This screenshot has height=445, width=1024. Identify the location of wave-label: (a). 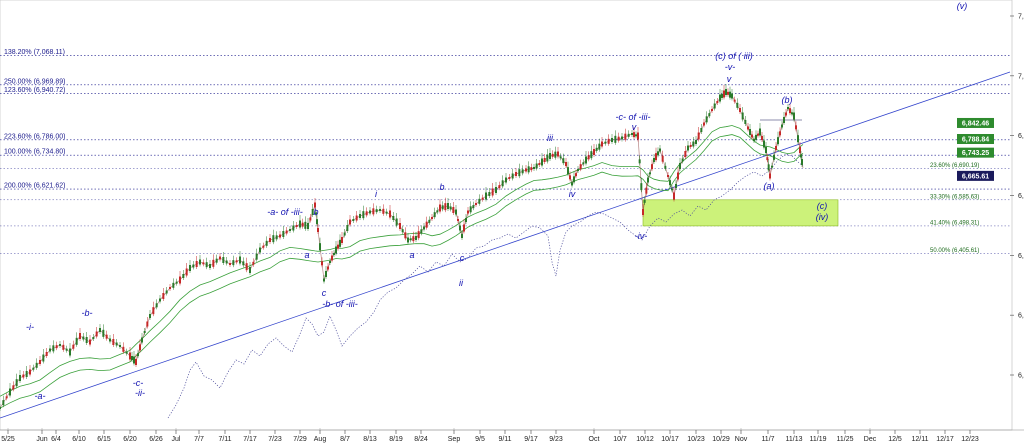
(769, 186).